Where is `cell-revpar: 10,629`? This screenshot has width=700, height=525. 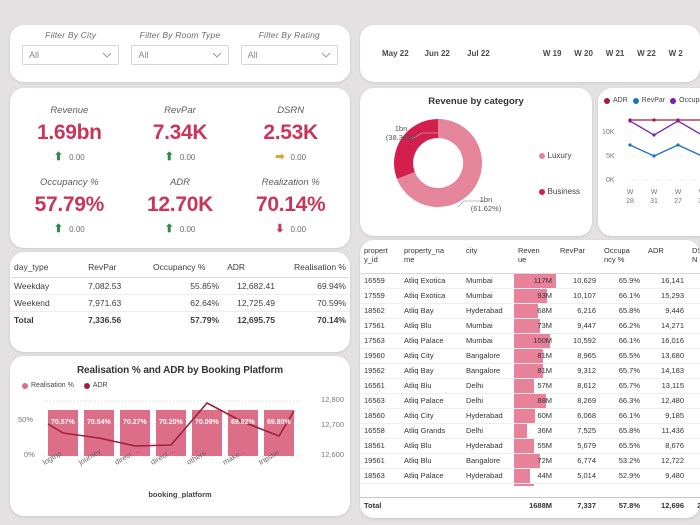
cell-revpar: 10,629 is located at coordinates (578, 281).